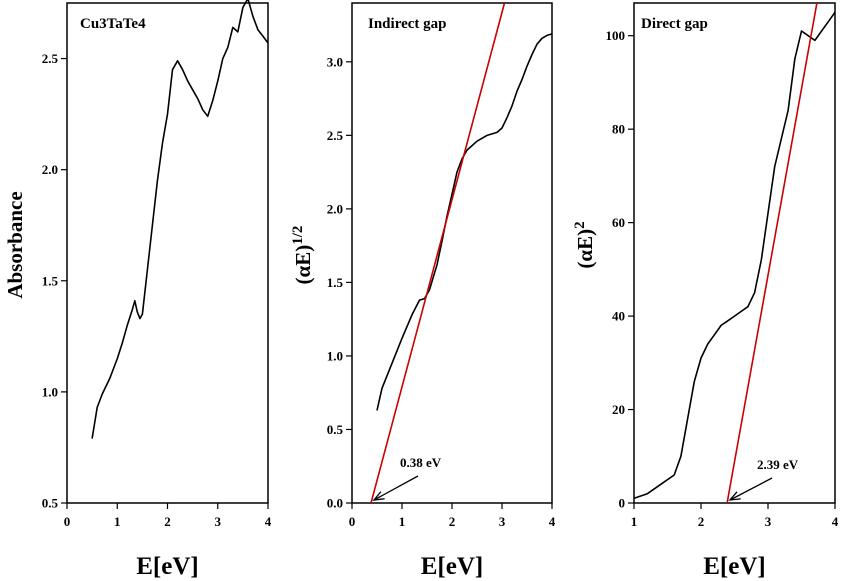 Image resolution: width=850 pixels, height=581 pixels. I want to click on y-tick-label: 3.0, so click(335, 61).